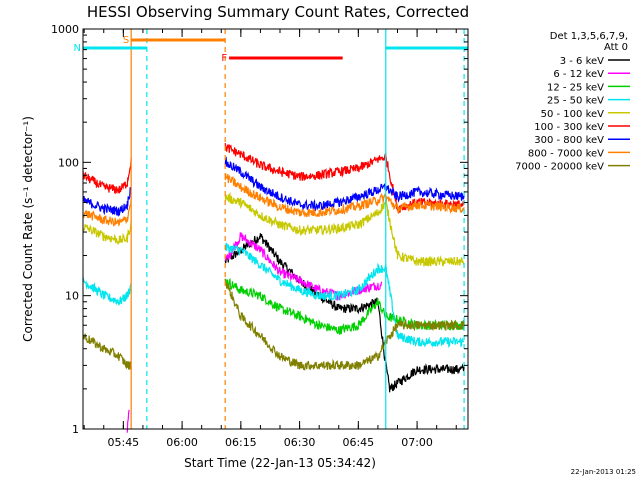  Describe the element at coordinates (271, 49) in the screenshot. I see `flag-bars: S N F` at that location.